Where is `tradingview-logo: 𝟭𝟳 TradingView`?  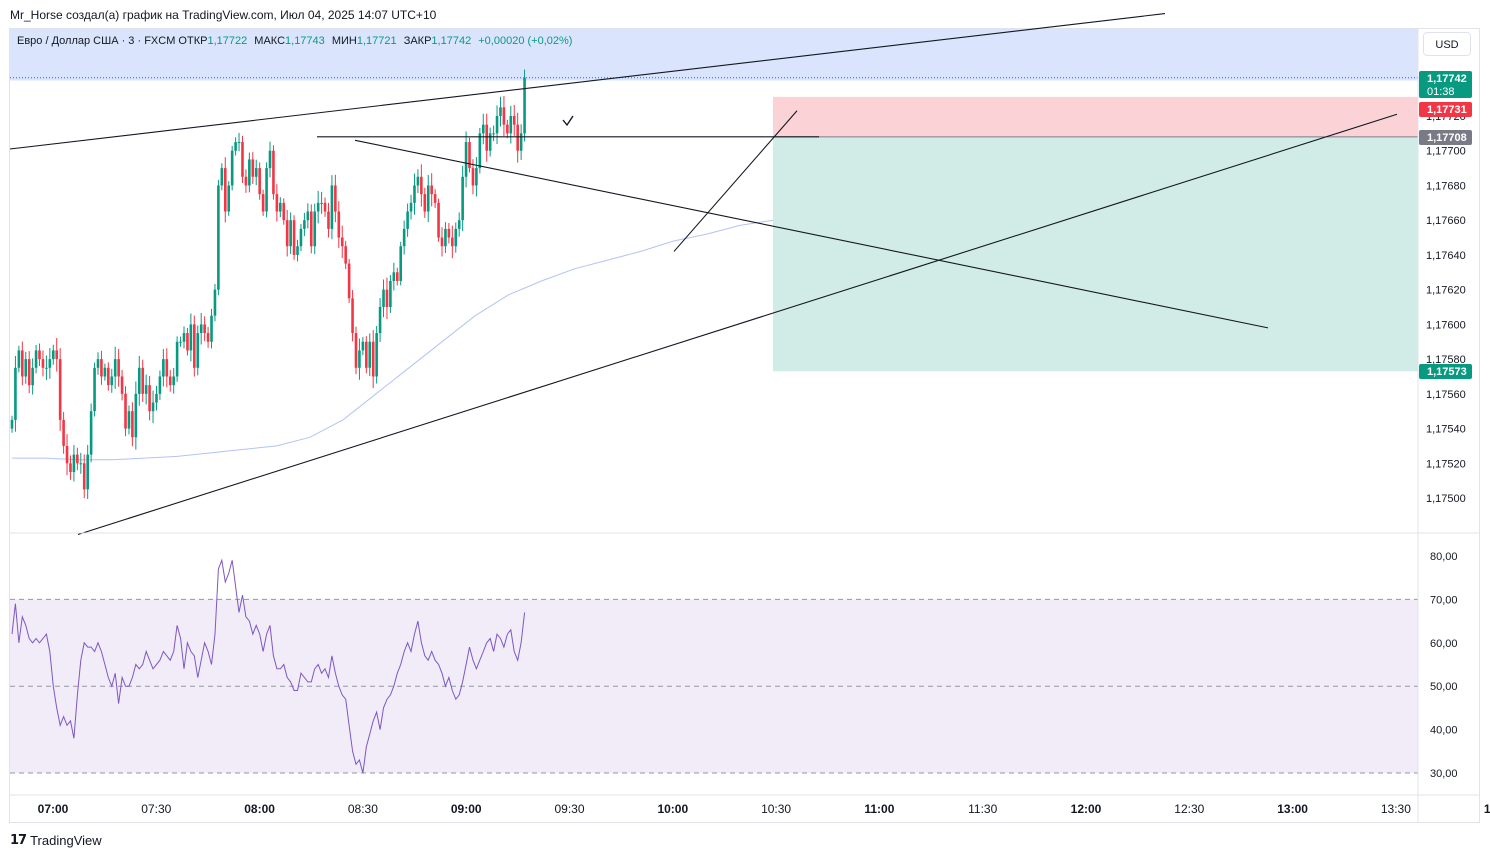 tradingview-logo: 𝟭𝟳 TradingView is located at coordinates (56, 840).